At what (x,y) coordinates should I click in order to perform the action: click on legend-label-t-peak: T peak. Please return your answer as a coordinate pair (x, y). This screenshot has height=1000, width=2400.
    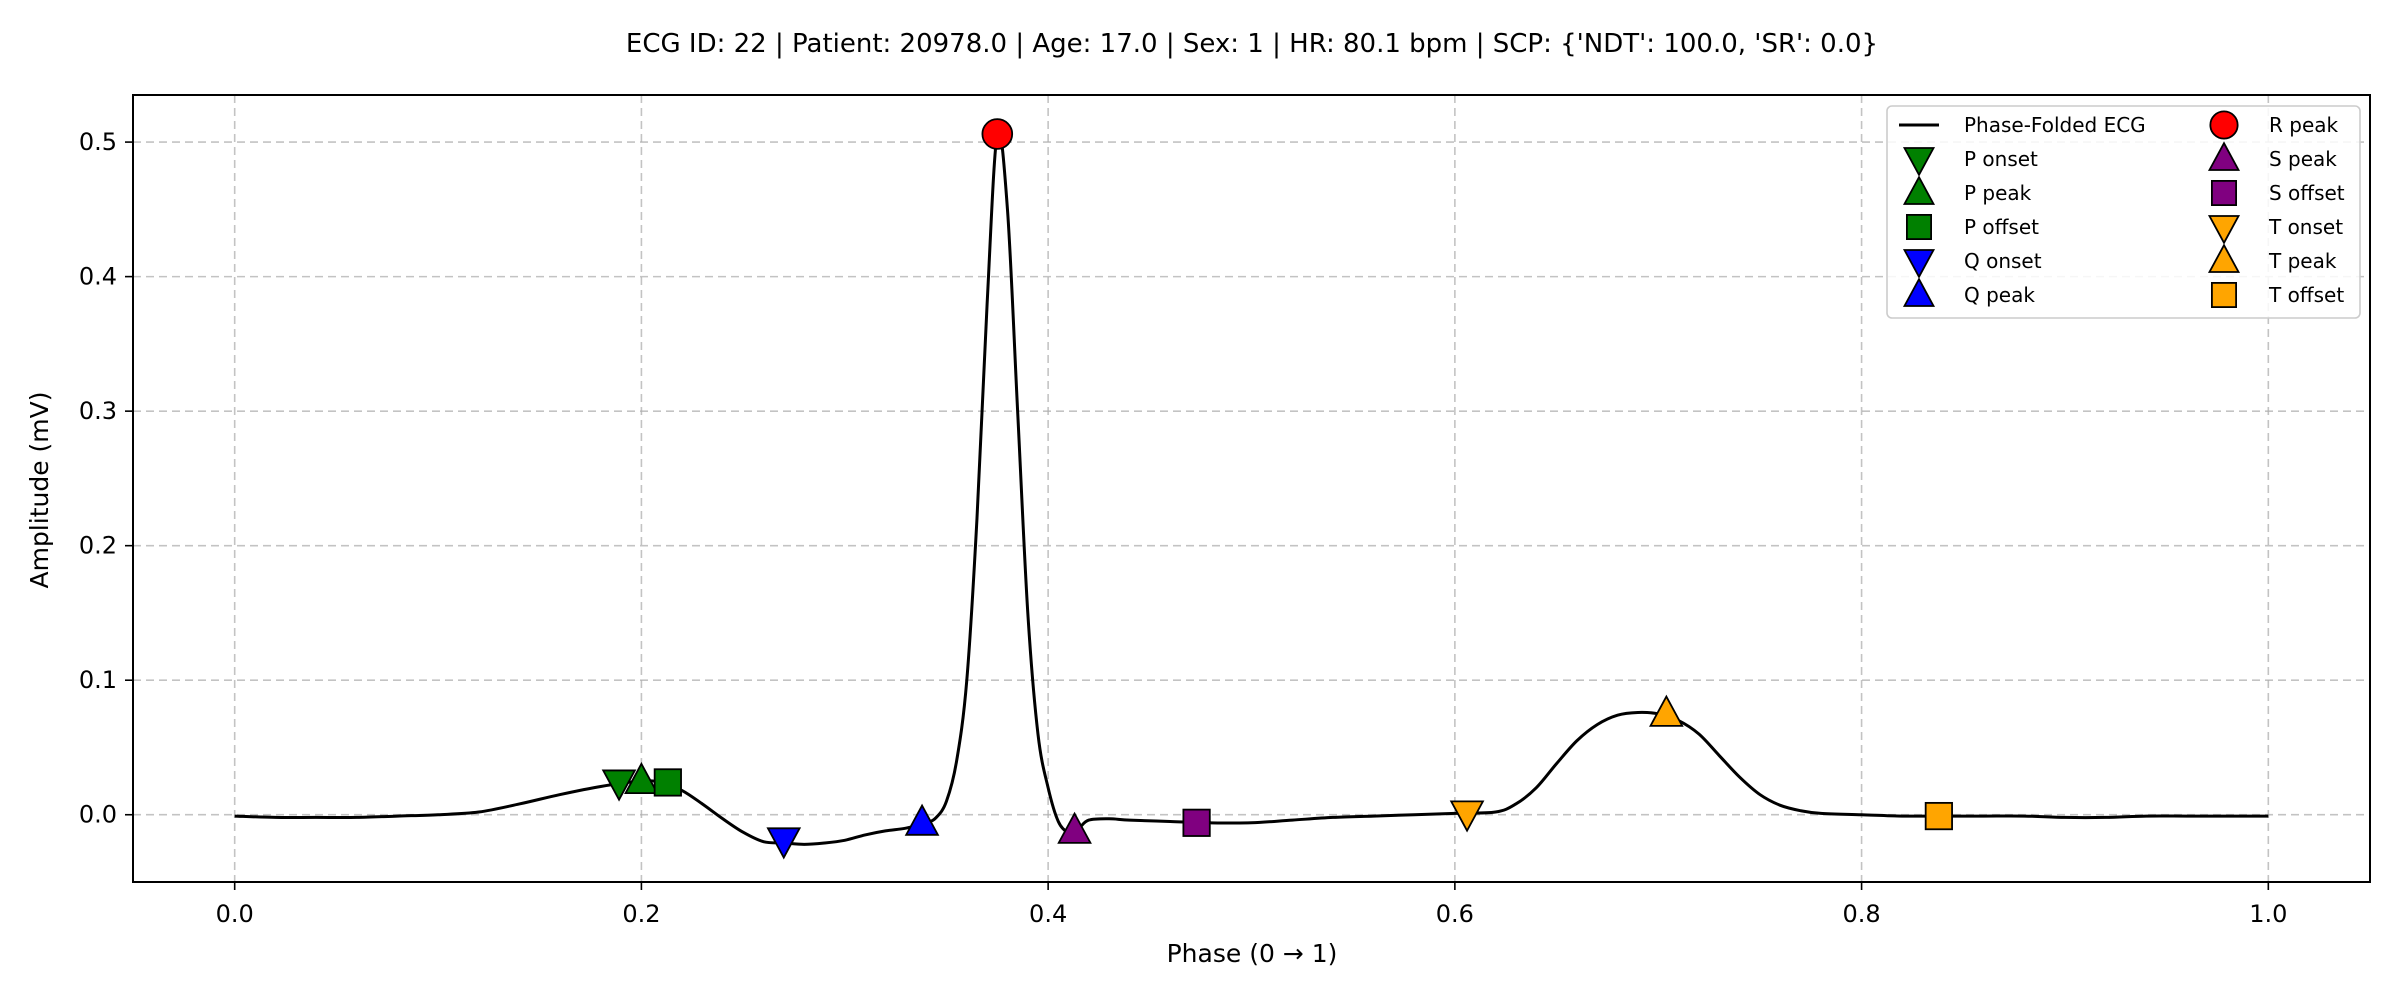
    Looking at the image, I should click on (2302, 261).